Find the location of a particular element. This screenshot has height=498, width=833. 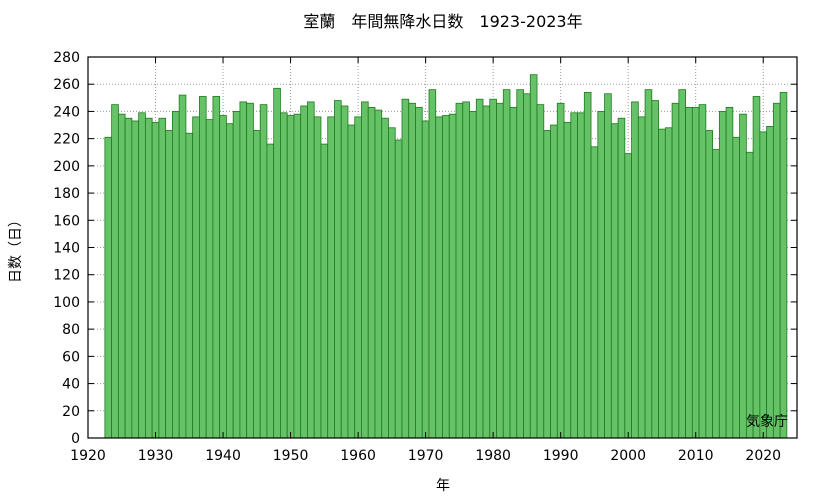

bar-1997 is located at coordinates (608, 266).